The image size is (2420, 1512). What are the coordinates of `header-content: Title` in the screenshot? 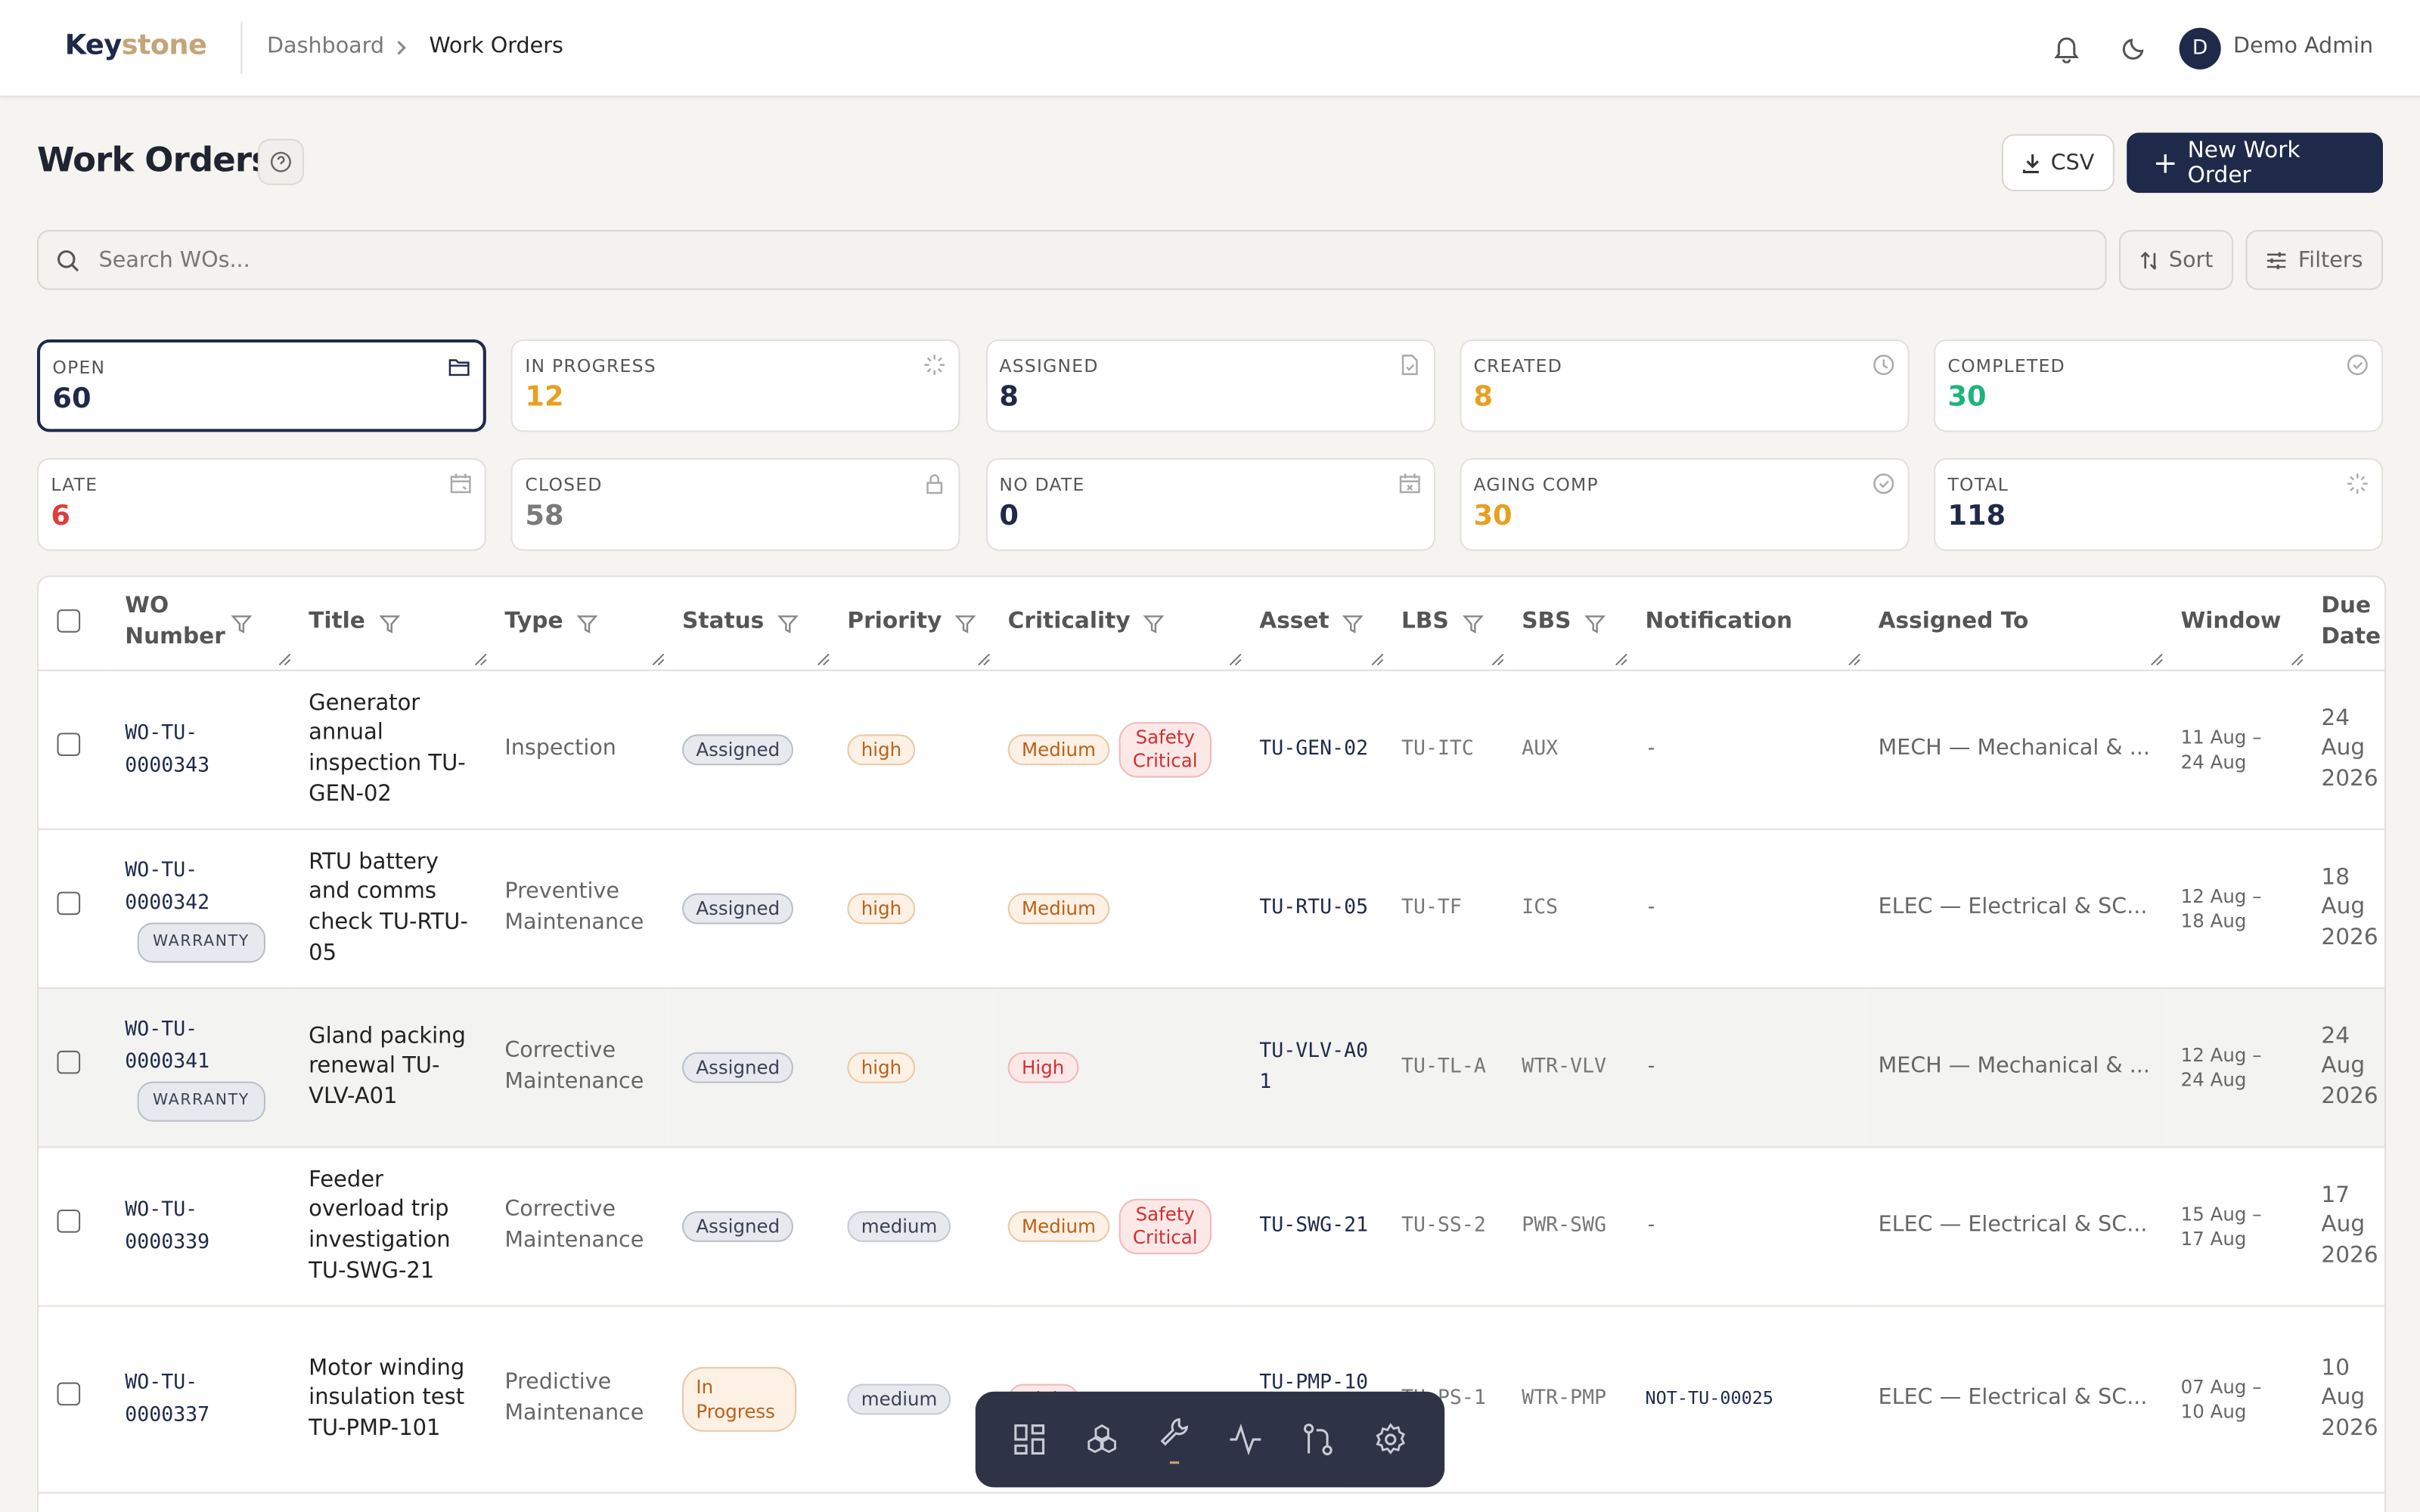 It's located at (392, 623).